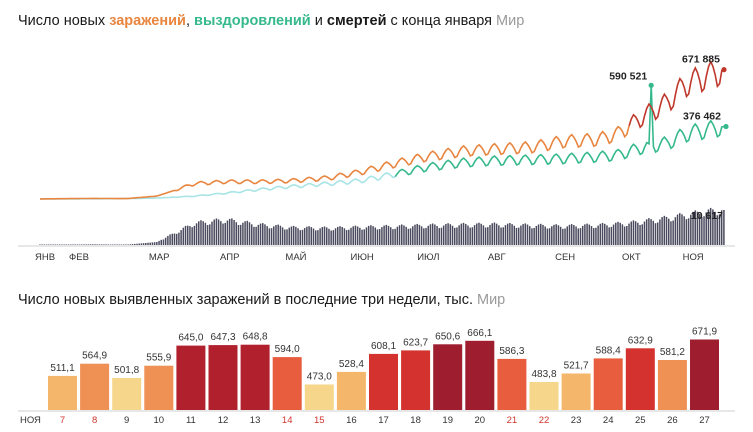 The height and width of the screenshot is (432, 753). Describe the element at coordinates (491, 300) in the screenshot. I see `region-selector-2: Мир` at that location.